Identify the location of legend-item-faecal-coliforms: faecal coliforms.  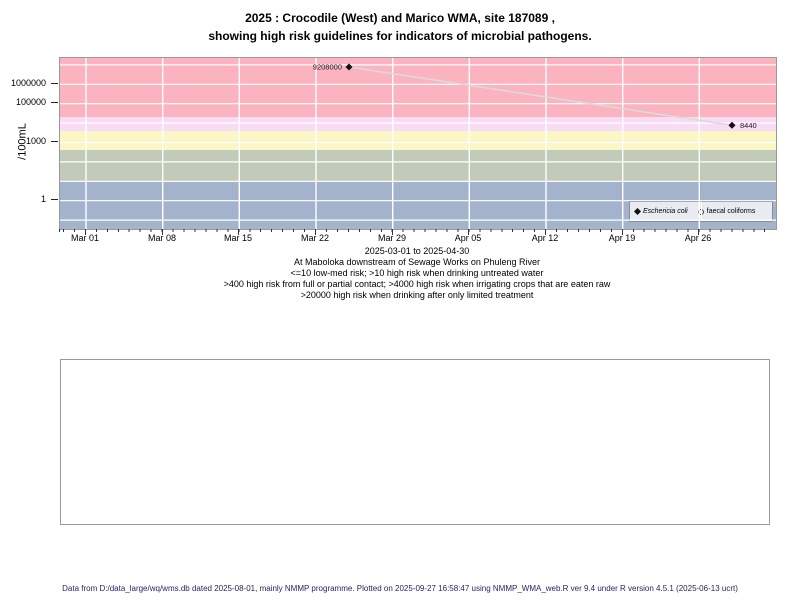
(727, 211).